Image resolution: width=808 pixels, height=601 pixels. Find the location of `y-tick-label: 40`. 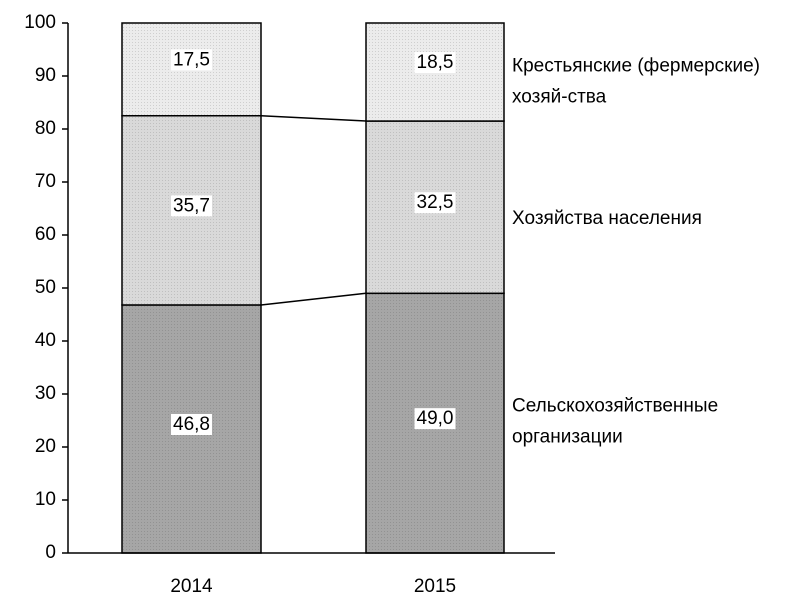

y-tick-label: 40 is located at coordinates (45, 340).